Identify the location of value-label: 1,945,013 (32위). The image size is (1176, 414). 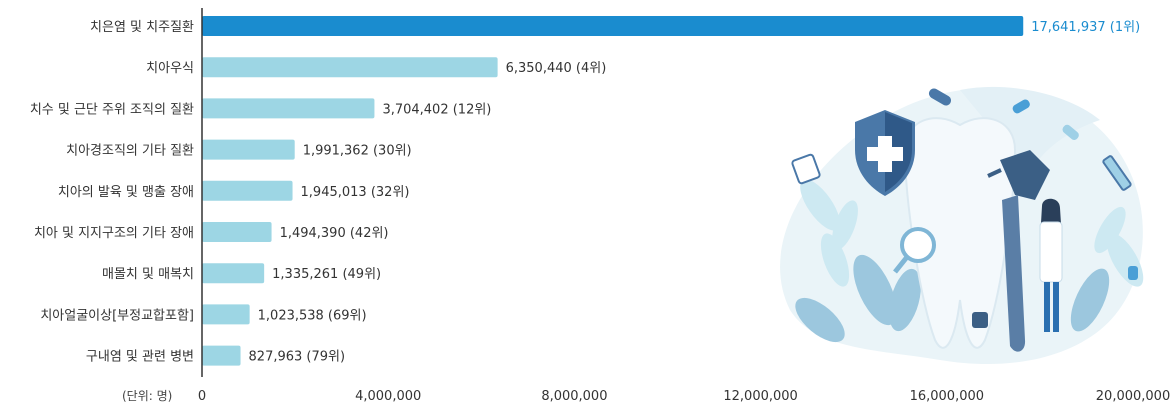
(355, 192).